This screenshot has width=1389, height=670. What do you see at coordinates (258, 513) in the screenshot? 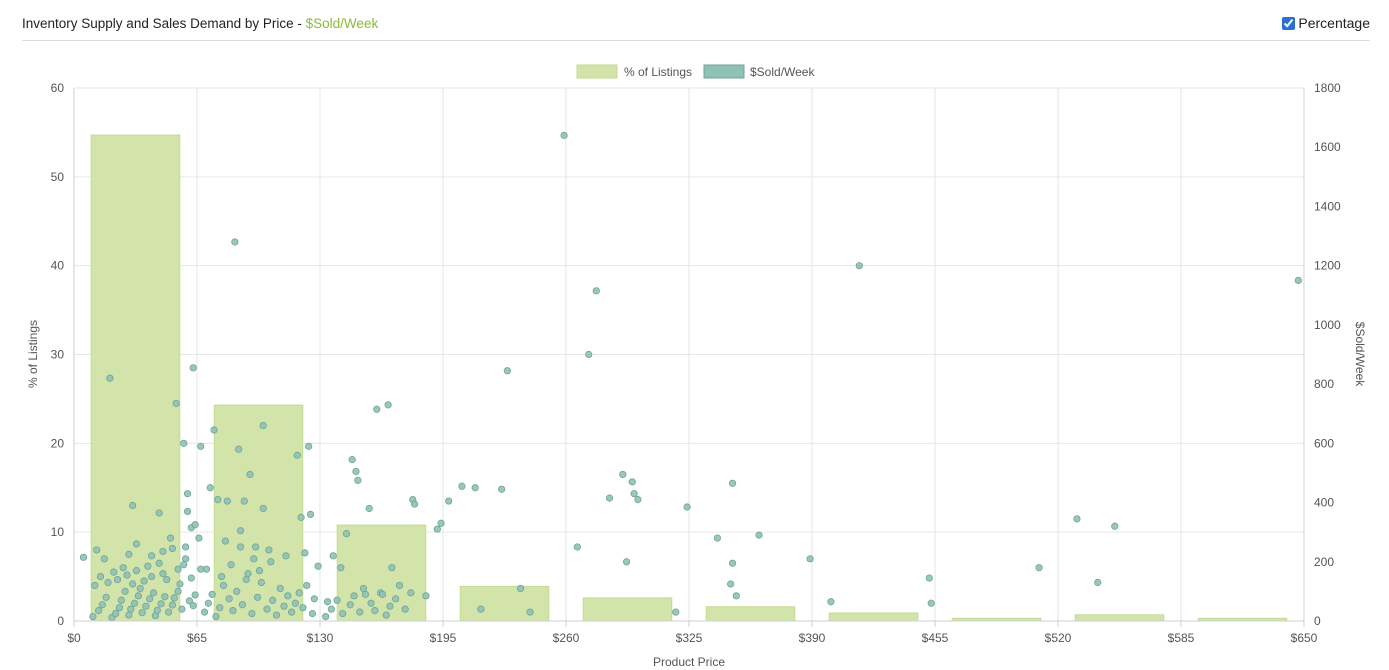
I see `bar-listings` at bounding box center [258, 513].